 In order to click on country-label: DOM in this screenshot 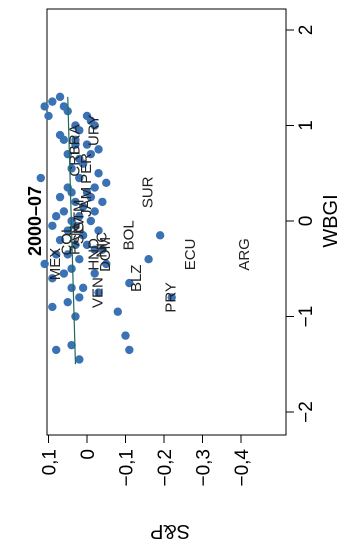, I will do `click(105, 254)`.